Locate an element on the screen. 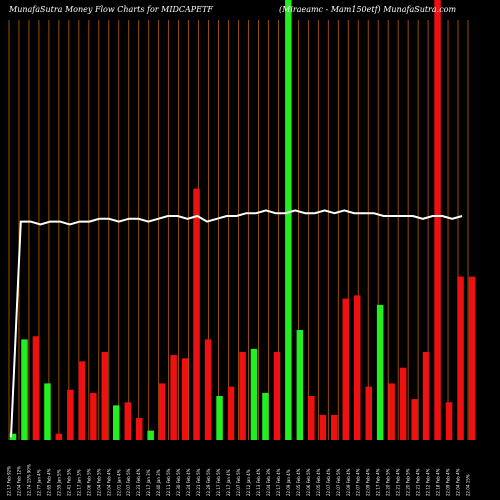 This screenshot has width=500, height=500. x-tick-label: 22.04 15% is located at coordinates (468, 485).